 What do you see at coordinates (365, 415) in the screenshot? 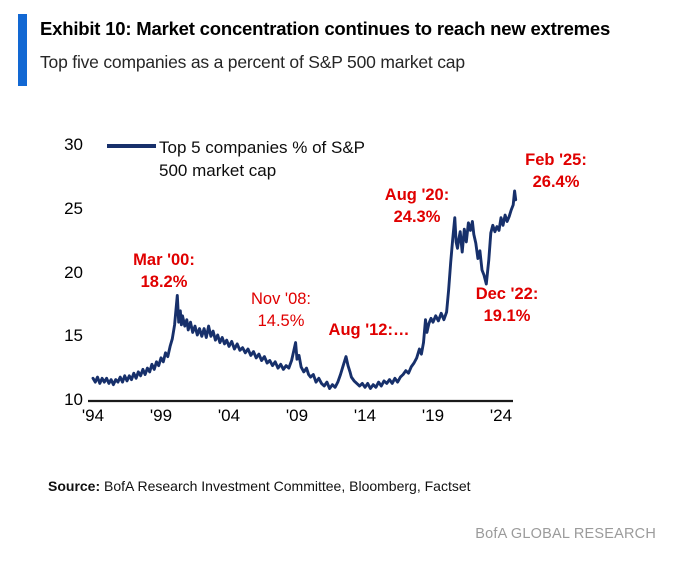
I see `x-tick-label: '14` at bounding box center [365, 415].